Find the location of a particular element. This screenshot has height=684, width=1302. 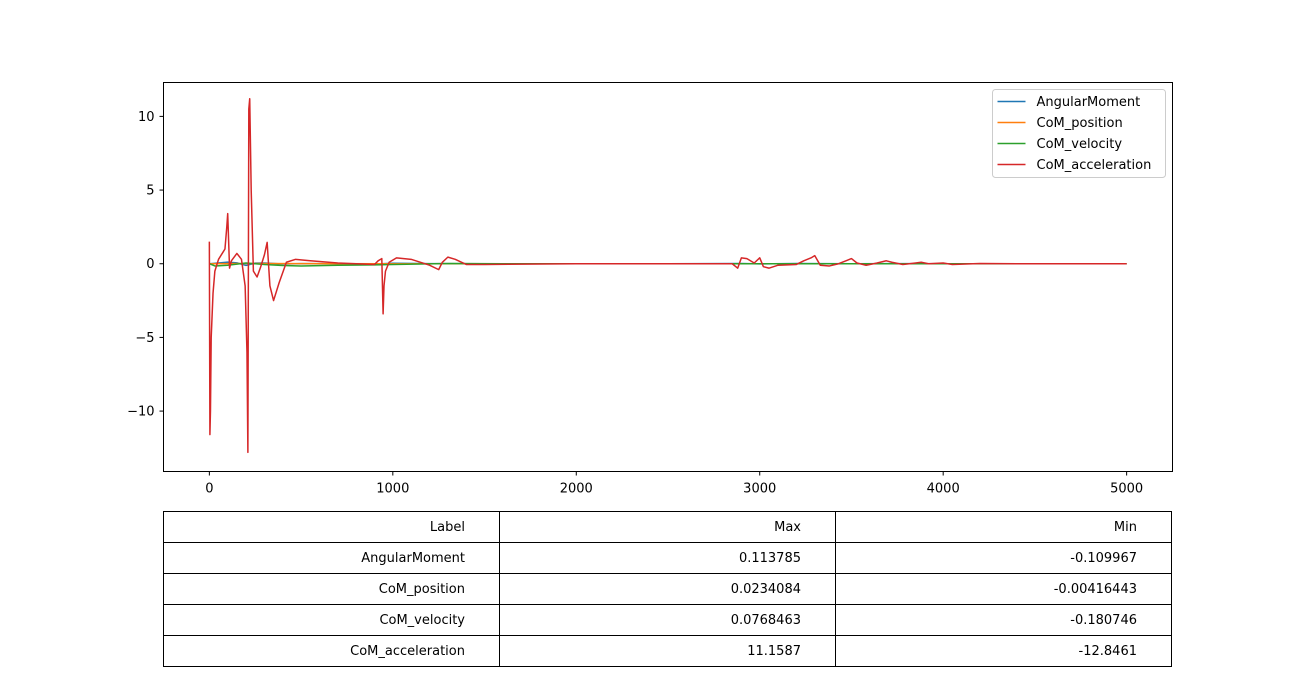

x-tick-label: 3000 is located at coordinates (759, 489).